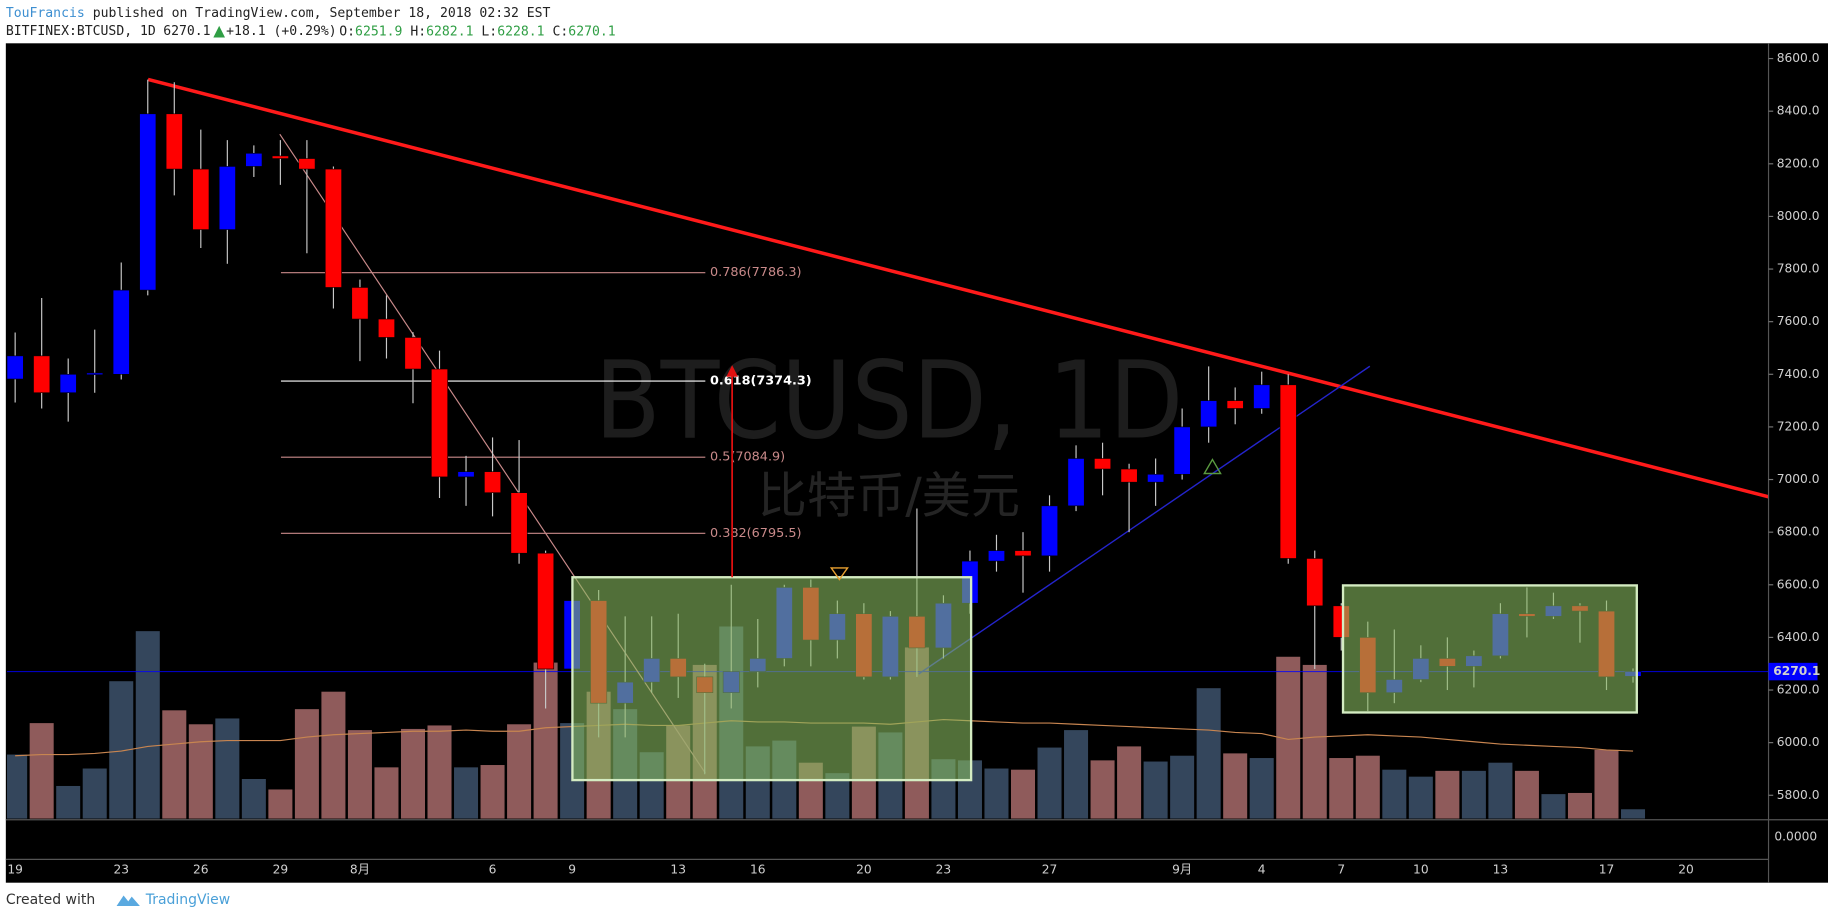 Image resolution: width=1828 pixels, height=919 pixels. Describe the element at coordinates (418, 31) in the screenshot. I see `ohlc-label: H:` at that location.